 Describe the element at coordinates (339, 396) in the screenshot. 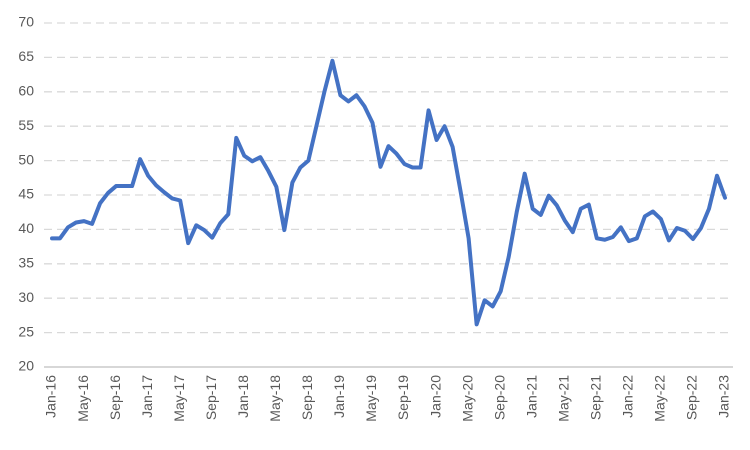

I see `x-tick-label: Jan-19` at that location.